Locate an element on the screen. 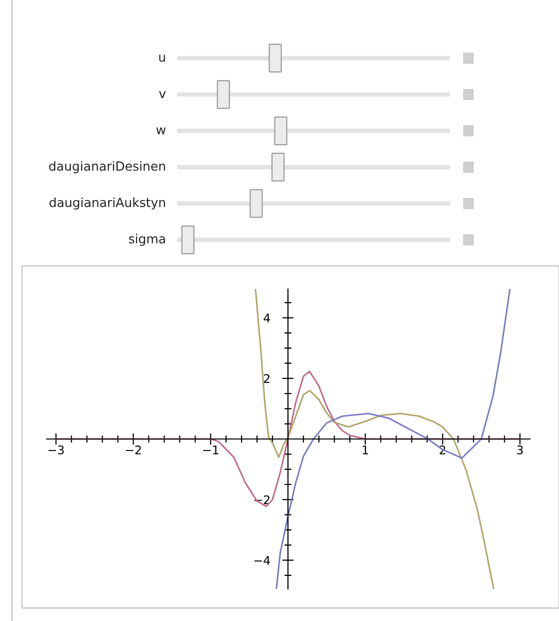 The width and height of the screenshot is (559, 621). x-tick-label: −3 is located at coordinates (56, 449).